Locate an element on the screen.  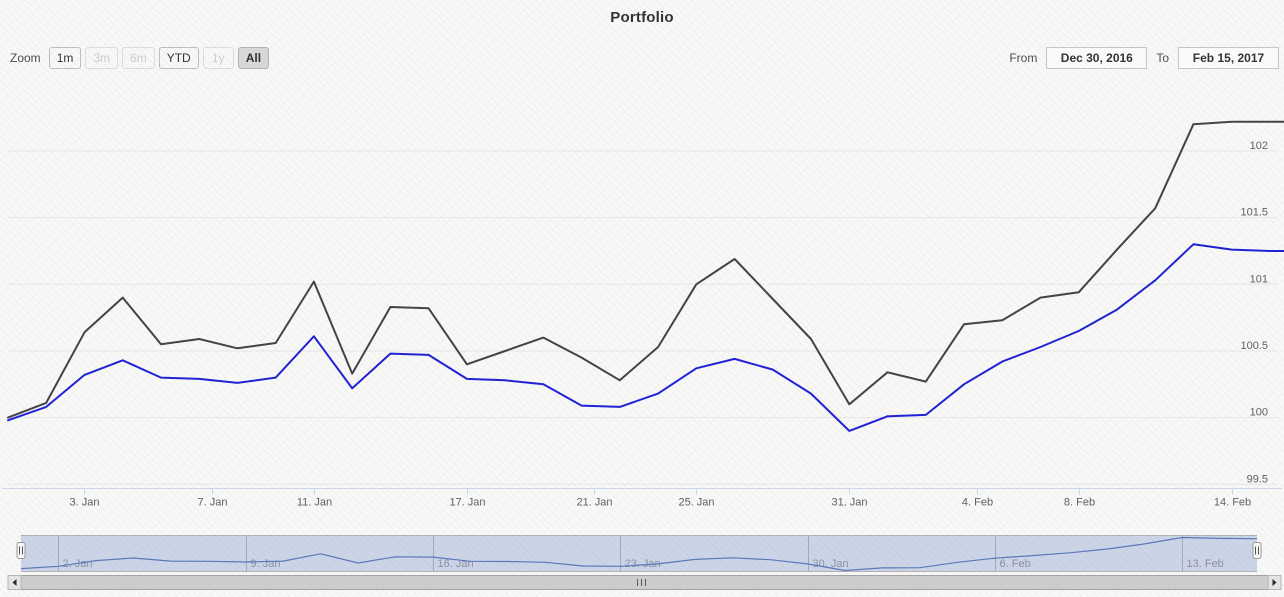
navigator-label: 23. Jan is located at coordinates (643, 564).